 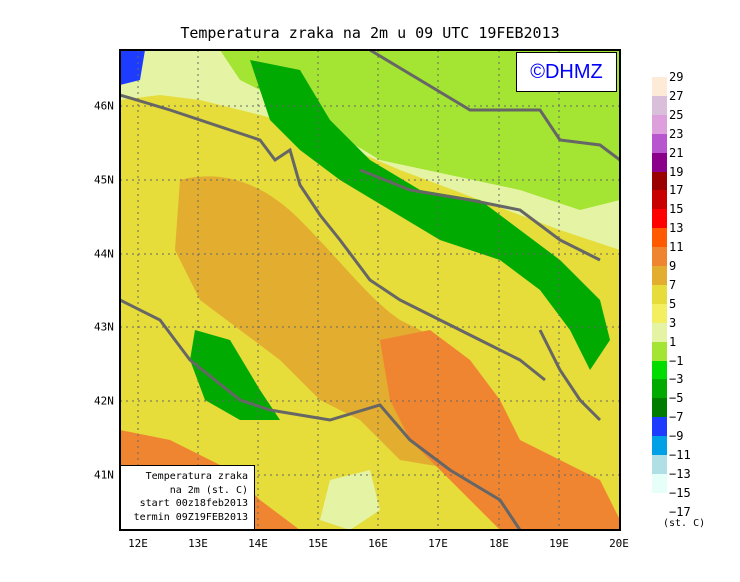 What do you see at coordinates (676, 95) in the screenshot?
I see `legend-label: 27` at bounding box center [676, 95].